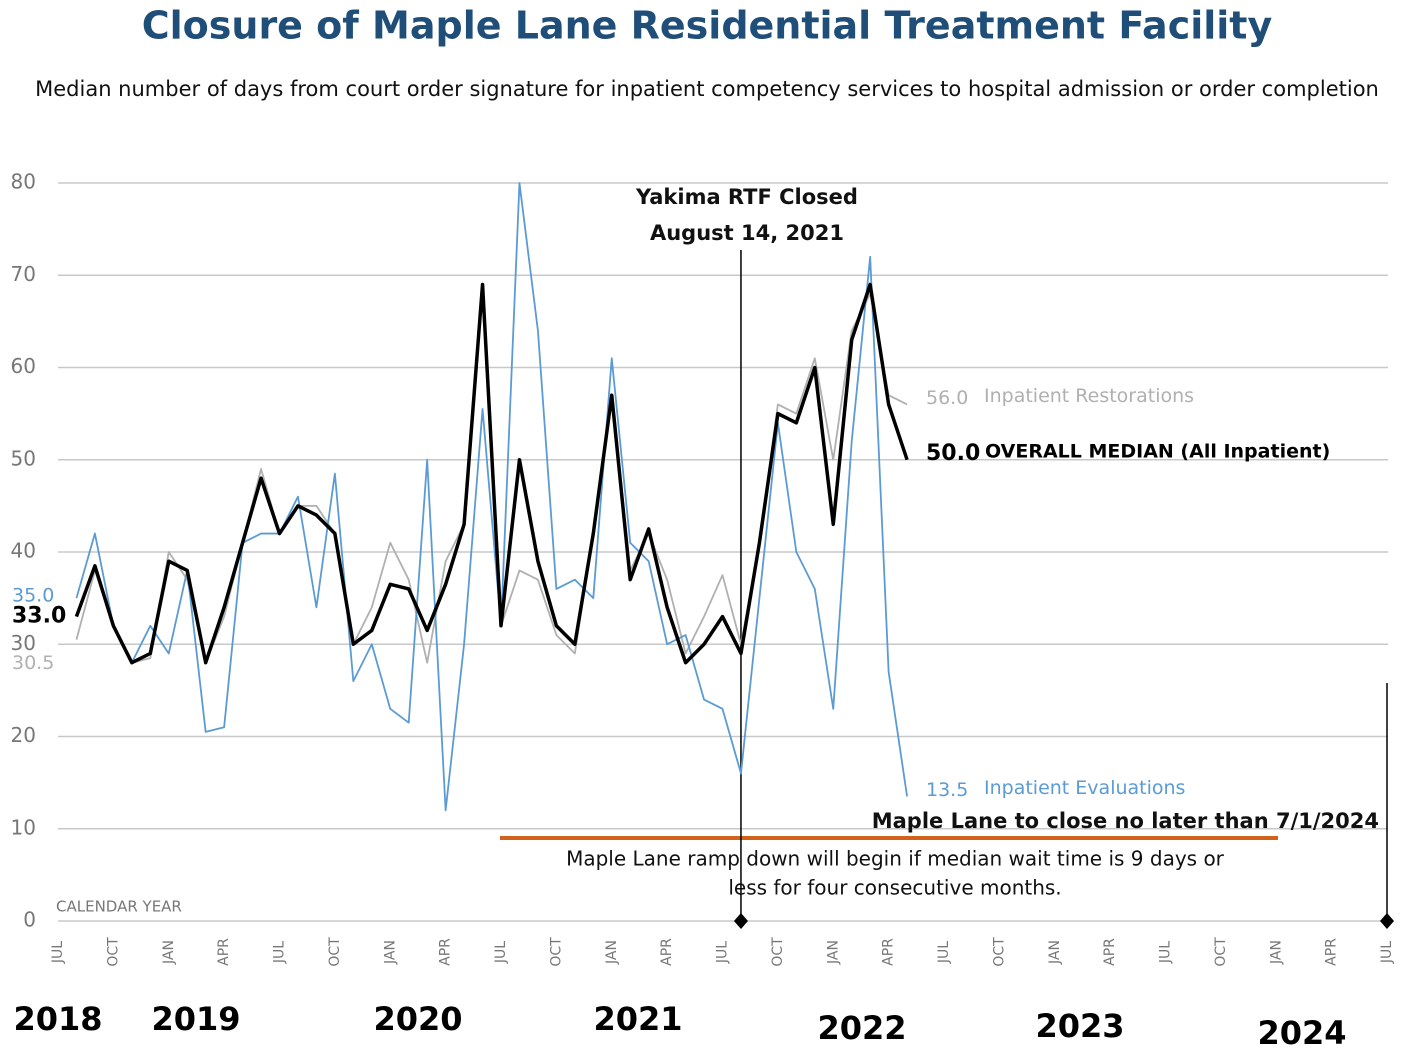 This screenshot has width=1418, height=1051. I want to click on value-label: 33.0, so click(39, 616).